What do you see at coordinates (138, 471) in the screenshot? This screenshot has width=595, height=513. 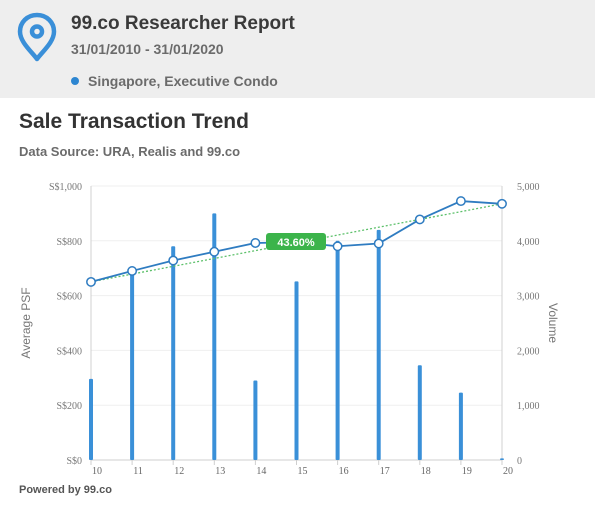 I see `x-tick-label: 11` at bounding box center [138, 471].